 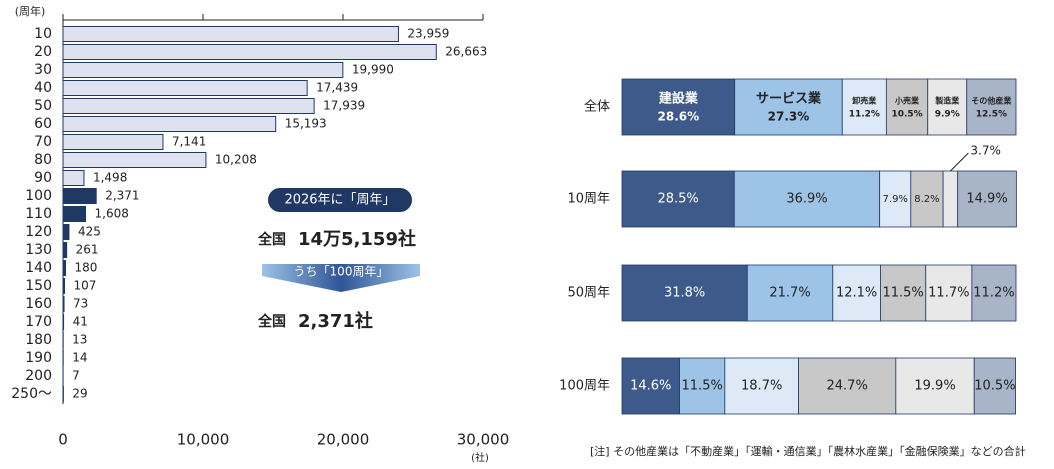 I want to click on y-tick-label: 200, so click(x=38, y=376).